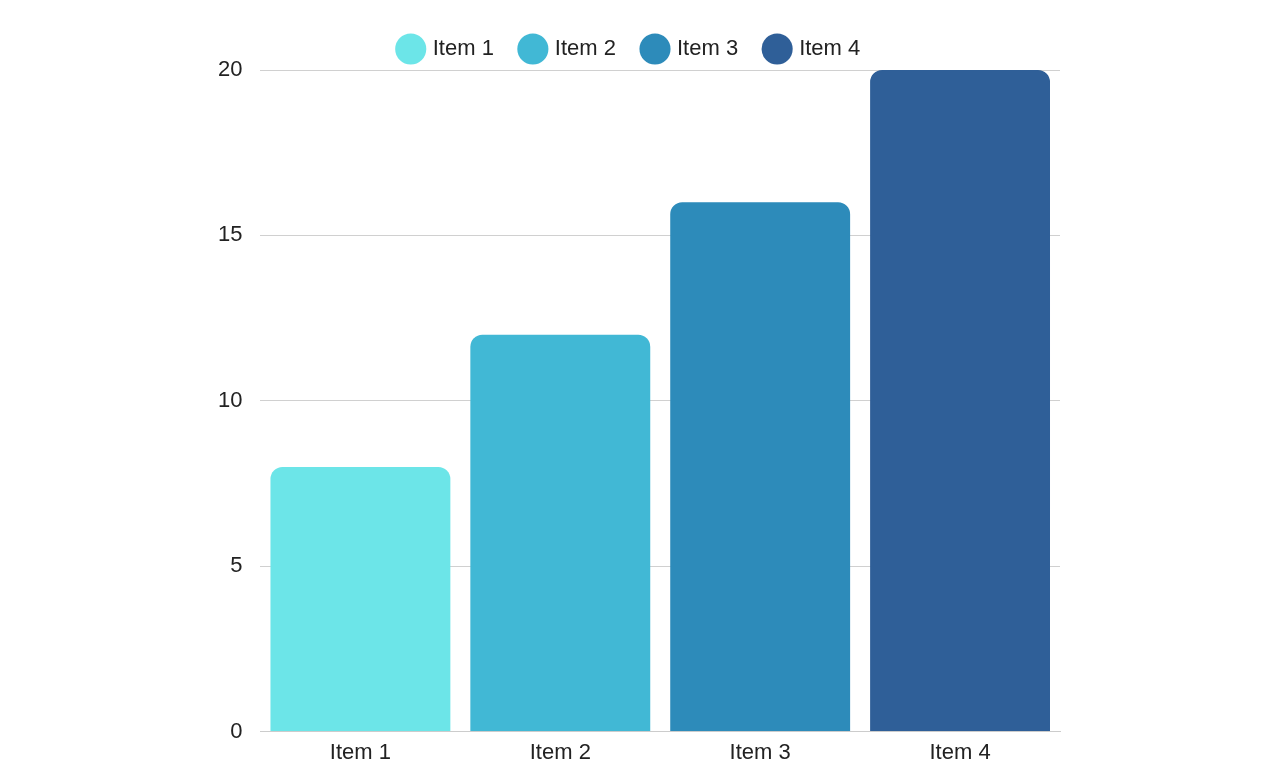 The height and width of the screenshot is (784, 1280). Describe the element at coordinates (463, 48) in the screenshot. I see `legend-label: Item 1` at that location.